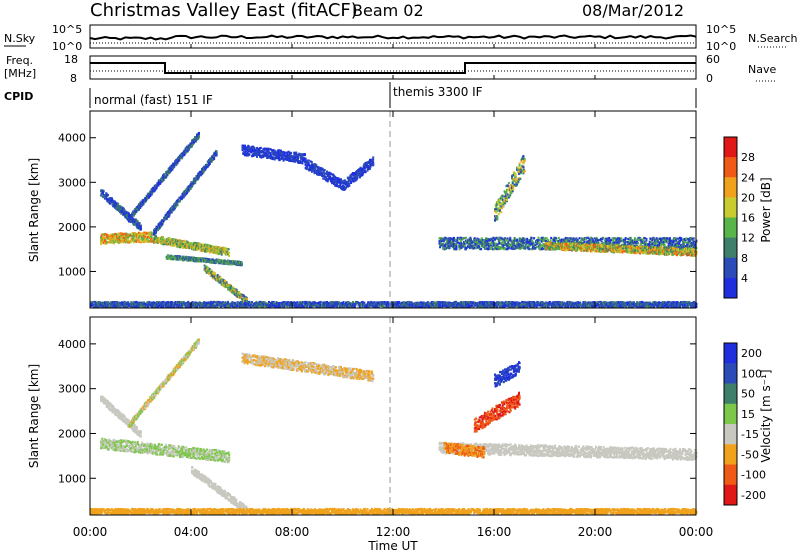 This screenshot has height=554, width=800. What do you see at coordinates (762, 69) in the screenshot?
I see `nave-label: Nave` at bounding box center [762, 69].